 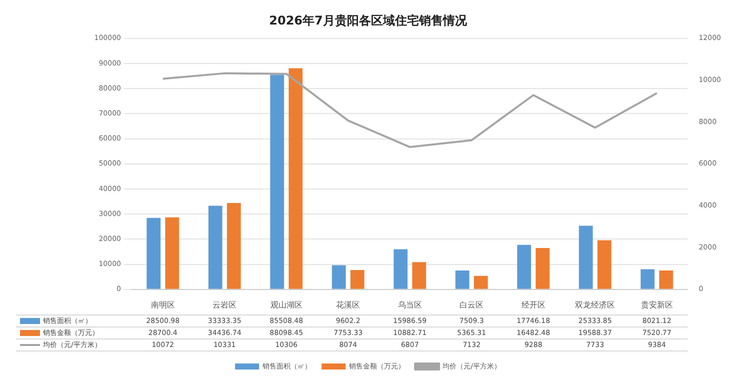 I want to click on x-tick-label: 双龙经济区, so click(x=595, y=305).